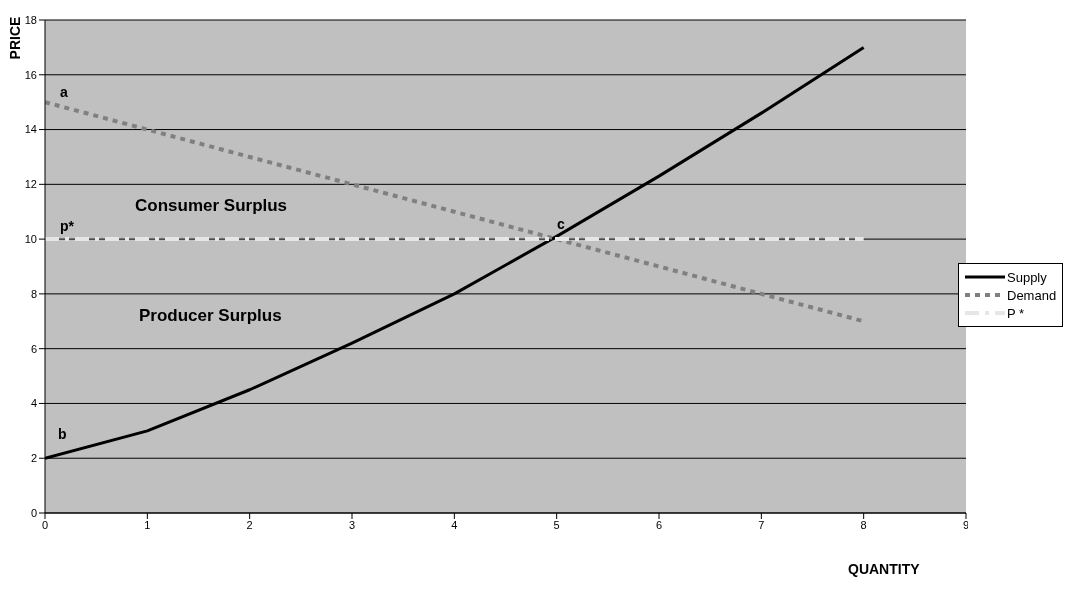 This screenshot has width=1077, height=592. Describe the element at coordinates (30, 184) in the screenshot. I see `y-tick-label: 12` at that location.